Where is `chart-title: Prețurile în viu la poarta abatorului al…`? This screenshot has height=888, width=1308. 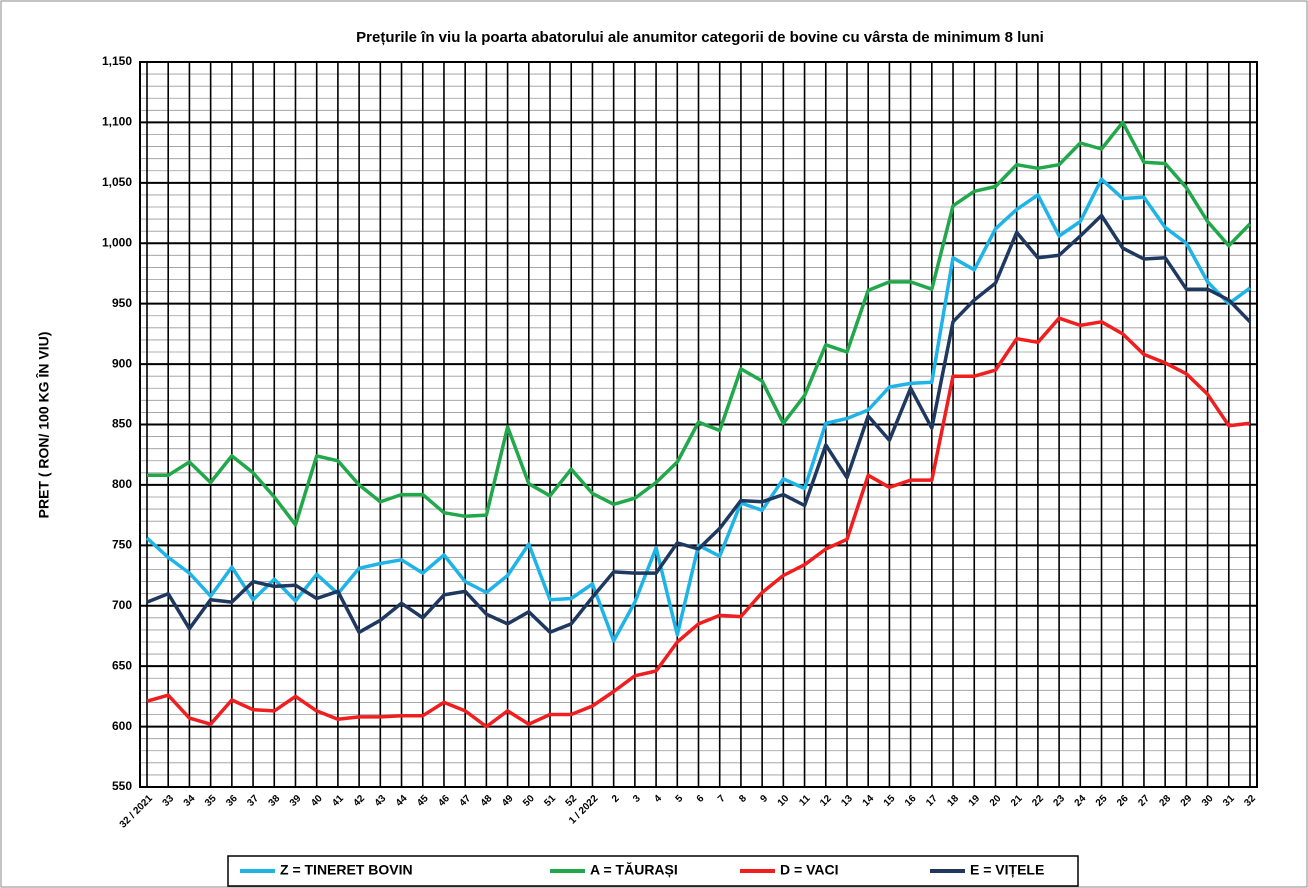 chart-title: Prețurile în viu la poarta abatorului al… is located at coordinates (700, 37).